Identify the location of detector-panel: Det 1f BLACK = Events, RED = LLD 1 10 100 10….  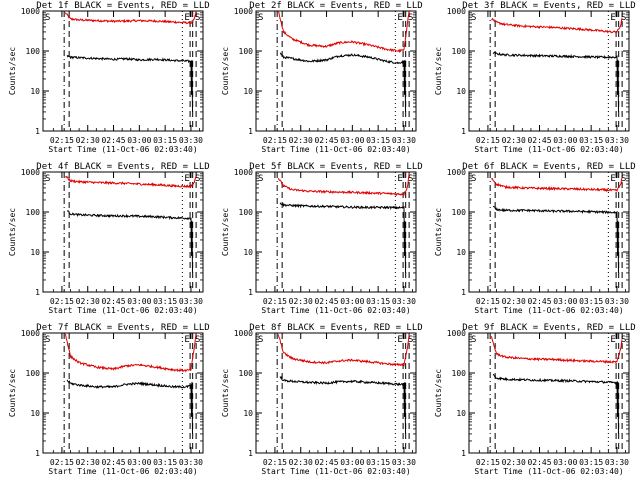
(109, 77).